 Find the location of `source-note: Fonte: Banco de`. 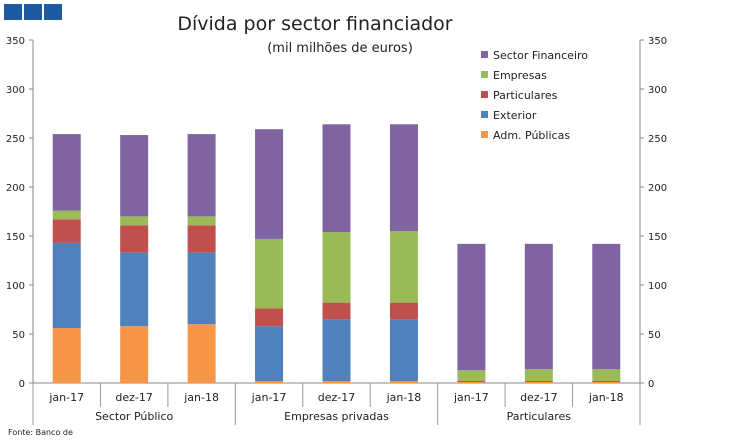

source-note: Fonte: Banco de is located at coordinates (40, 432).